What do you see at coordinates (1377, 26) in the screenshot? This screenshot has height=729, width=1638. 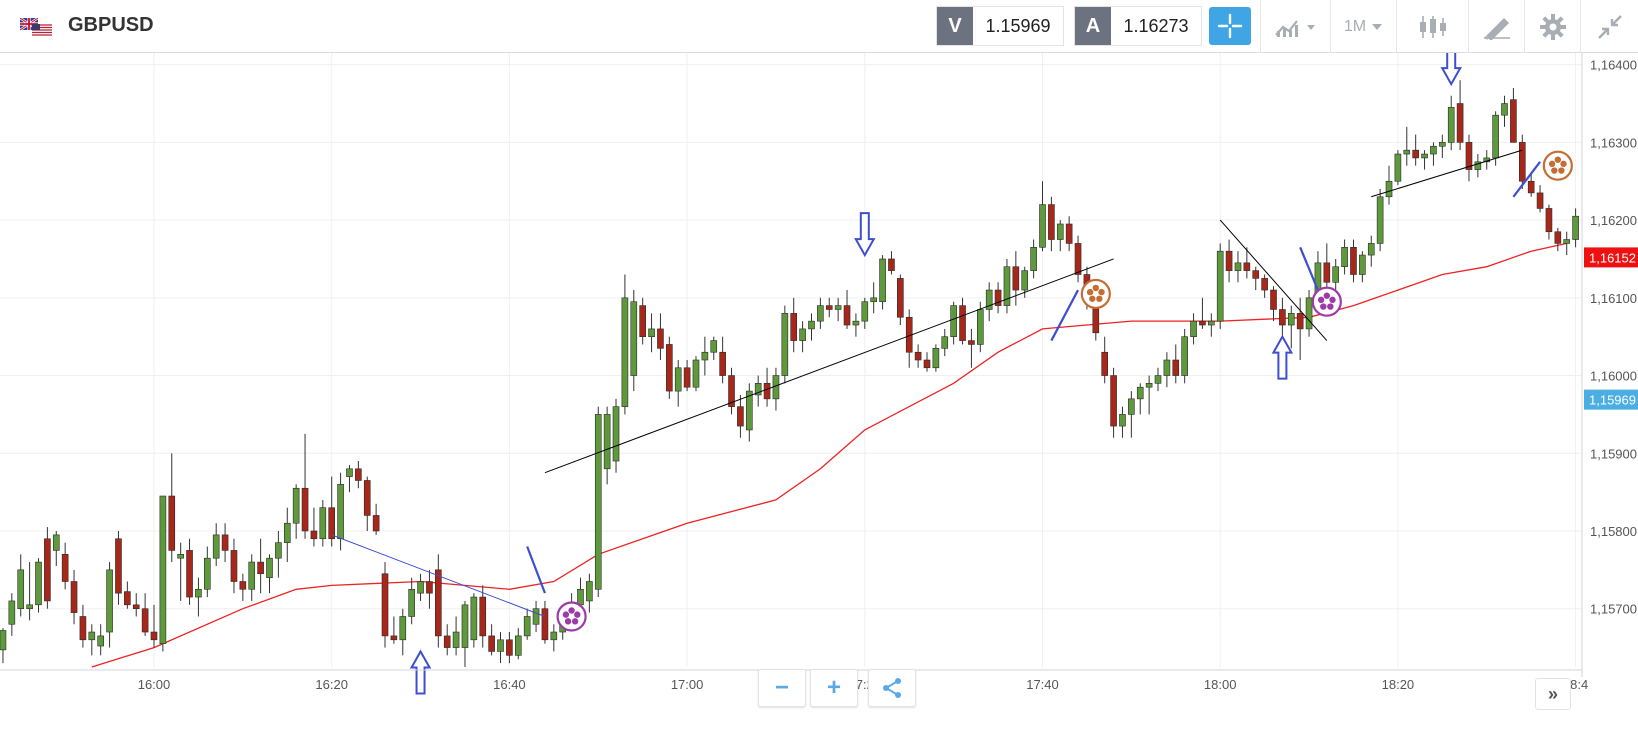 I see `chevron-down-icon` at bounding box center [1377, 26].